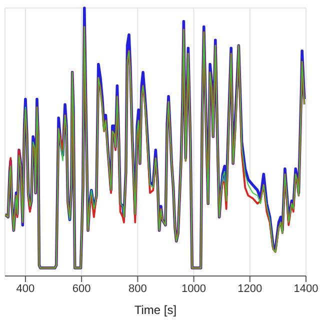  I want to click on x-axis-title: Time [s], so click(155, 310).